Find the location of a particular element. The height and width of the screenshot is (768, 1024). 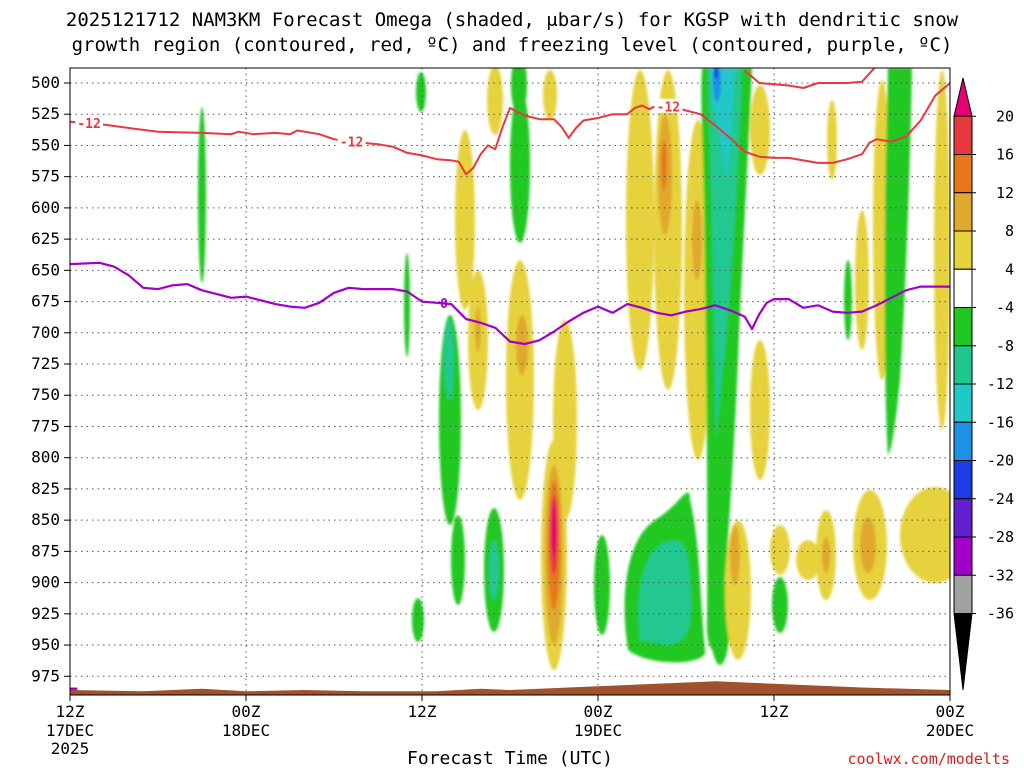

dgz-label-3: -12 is located at coordinates (668, 108).